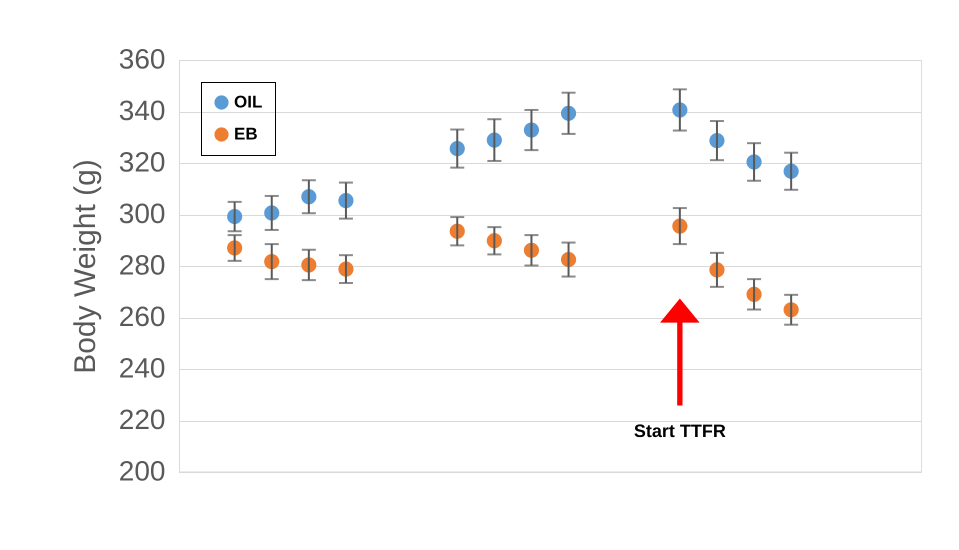 The image size is (959, 550). I want to click on y-axis-title: Body Weight (g), so click(85, 266).